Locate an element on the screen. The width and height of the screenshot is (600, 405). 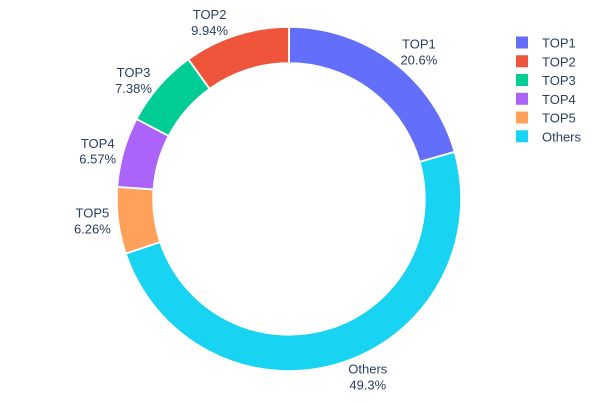
svg-text: 6.57% is located at coordinates (97, 159).